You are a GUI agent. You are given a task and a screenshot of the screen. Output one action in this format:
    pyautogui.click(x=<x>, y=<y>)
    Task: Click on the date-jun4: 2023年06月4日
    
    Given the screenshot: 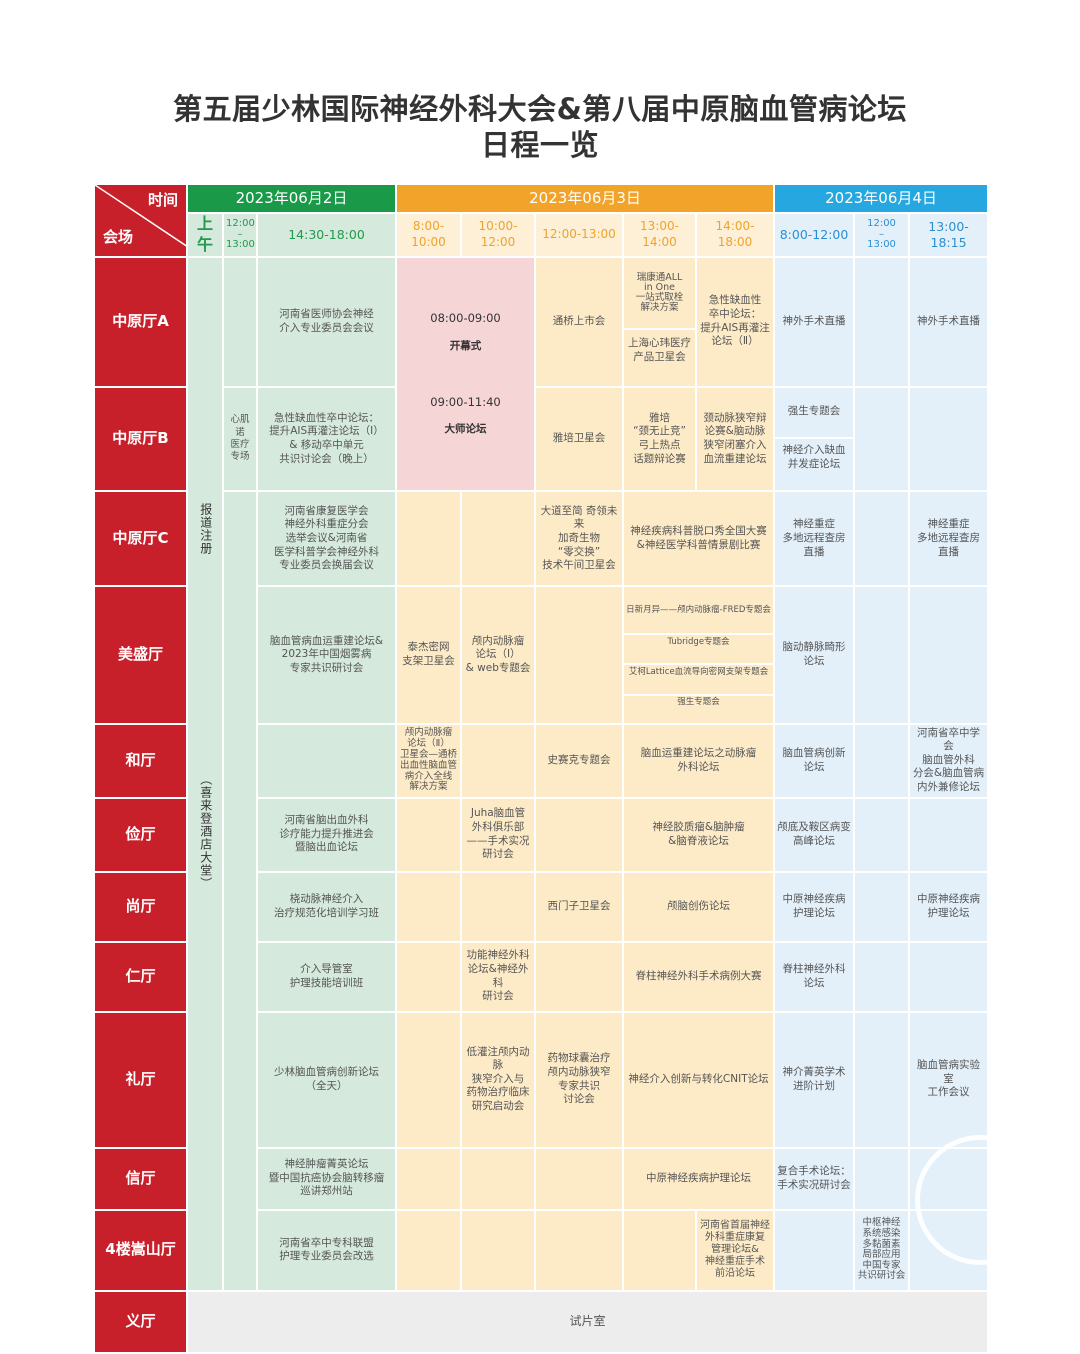 What is the action you would take?
    pyautogui.click(x=881, y=198)
    